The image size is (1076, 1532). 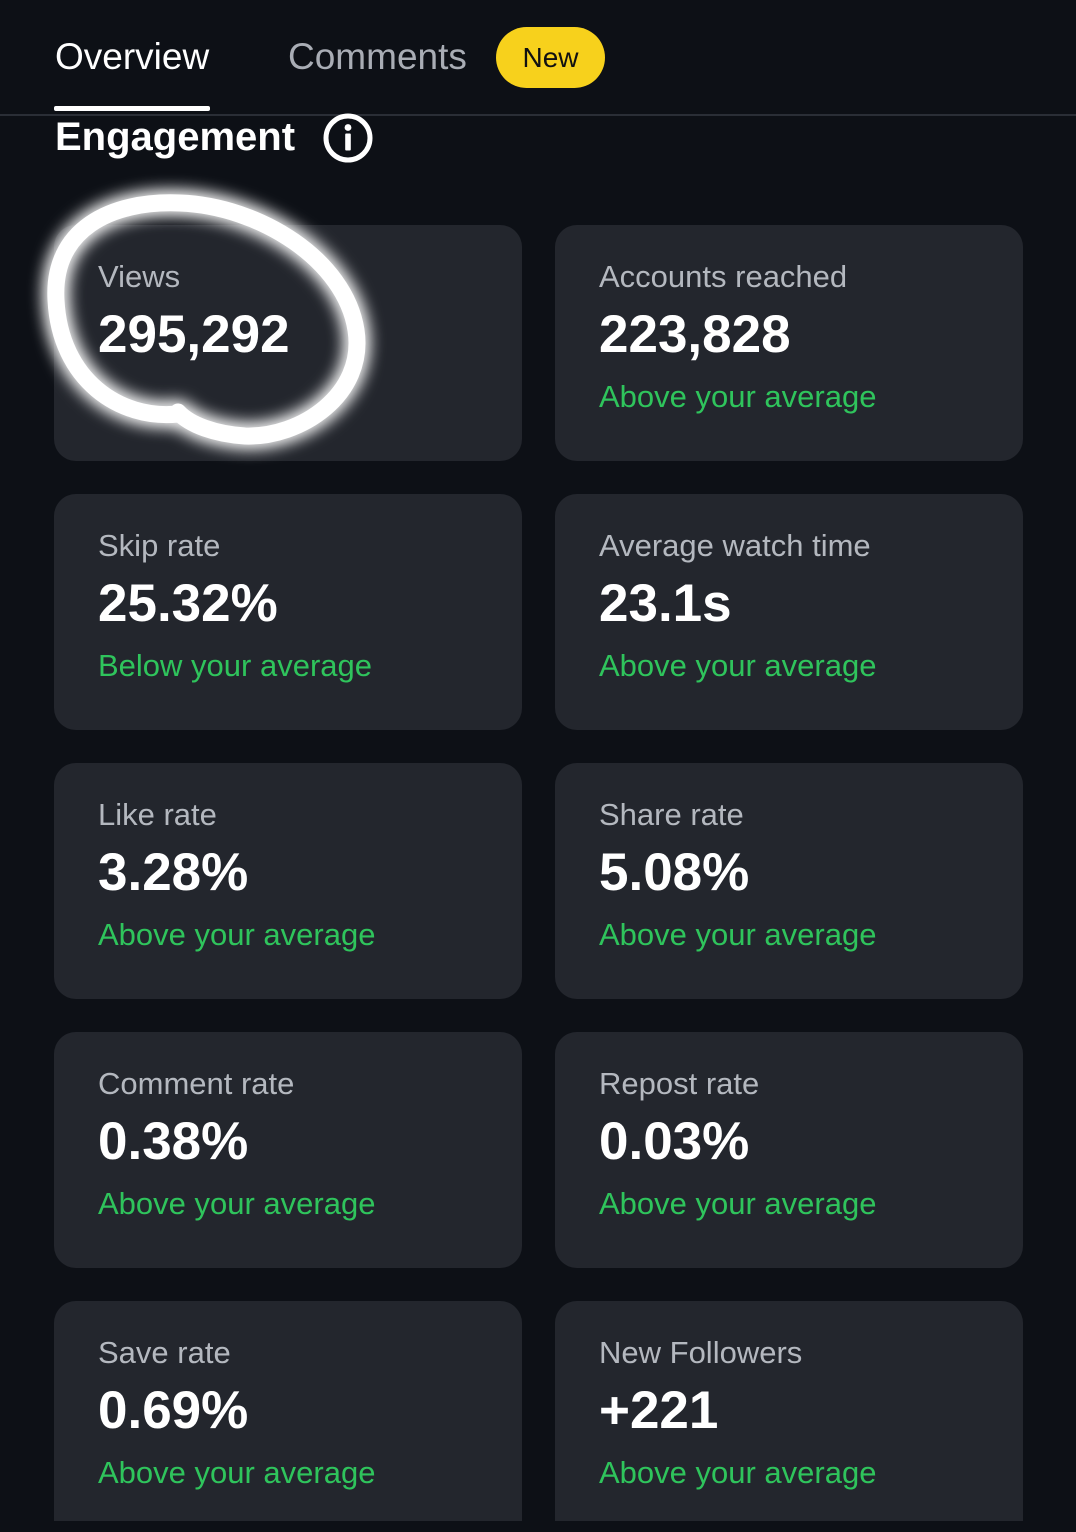 What do you see at coordinates (659, 1410) in the screenshot?
I see `metric-value: +221` at bounding box center [659, 1410].